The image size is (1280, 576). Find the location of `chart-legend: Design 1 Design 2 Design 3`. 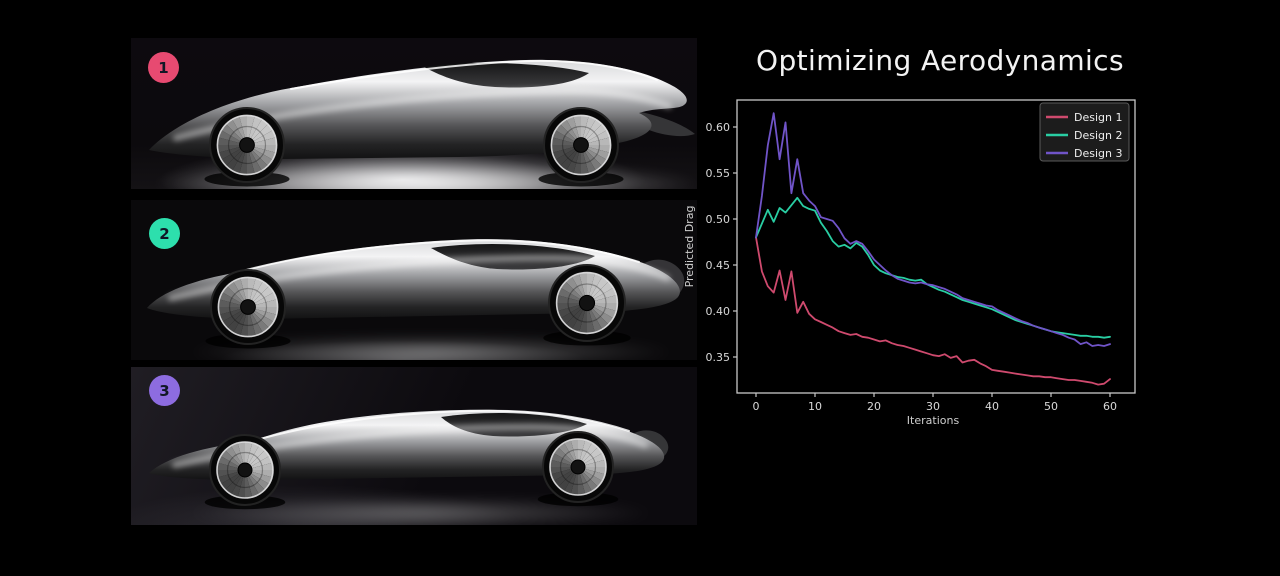

chart-legend: Design 1 Design 2 Design 3 is located at coordinates (1084, 132).